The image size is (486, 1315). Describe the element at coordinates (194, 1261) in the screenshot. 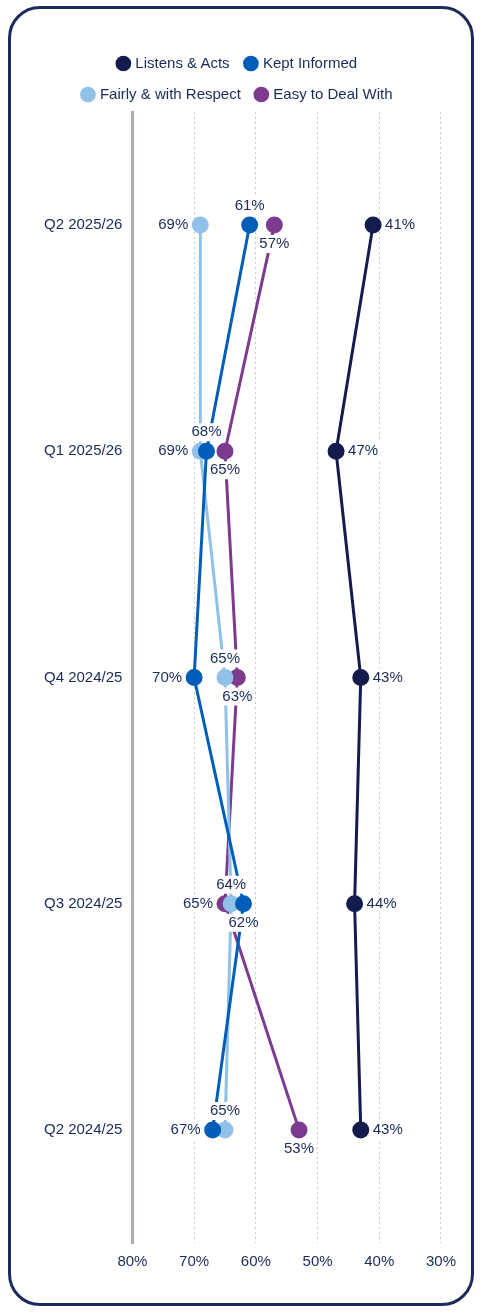

I see `x-tick-label: 70%` at that location.